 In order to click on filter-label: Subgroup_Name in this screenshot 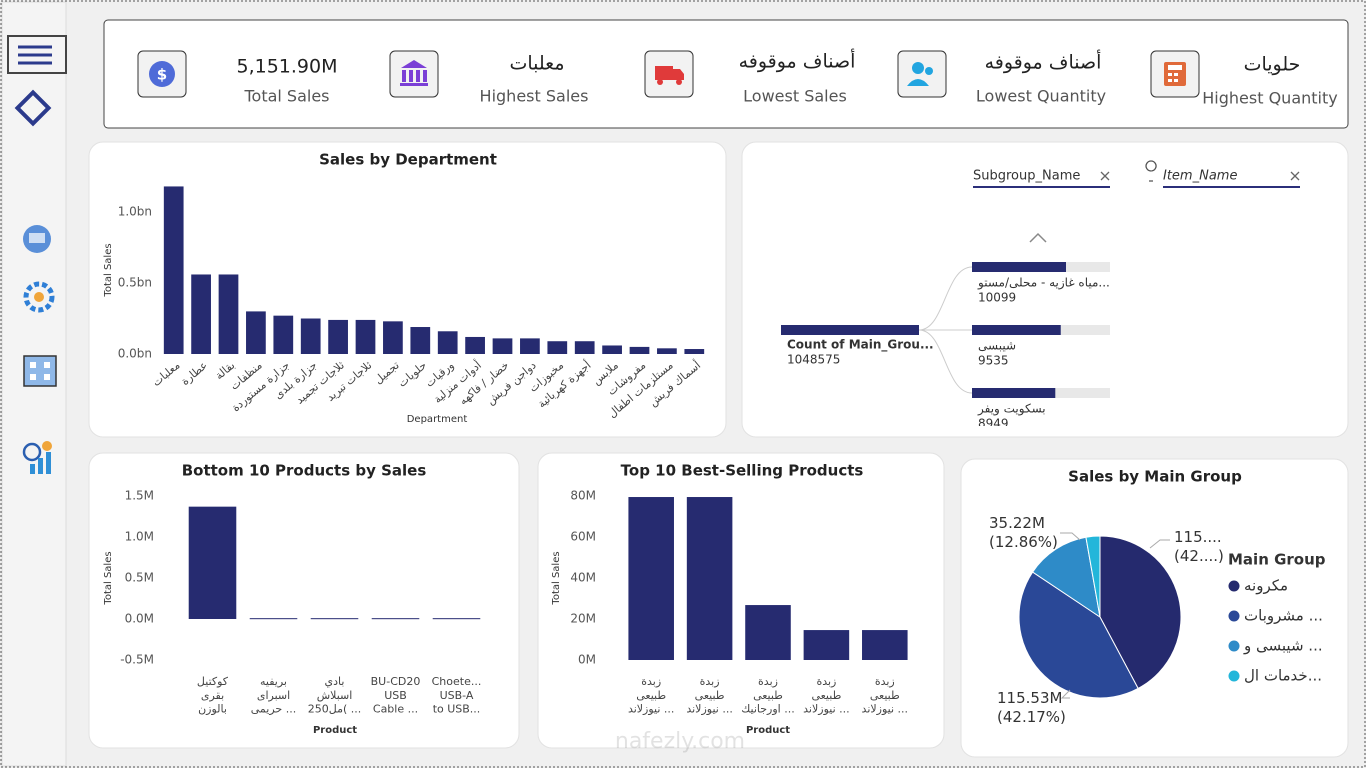, I will do `click(1026, 176)`.